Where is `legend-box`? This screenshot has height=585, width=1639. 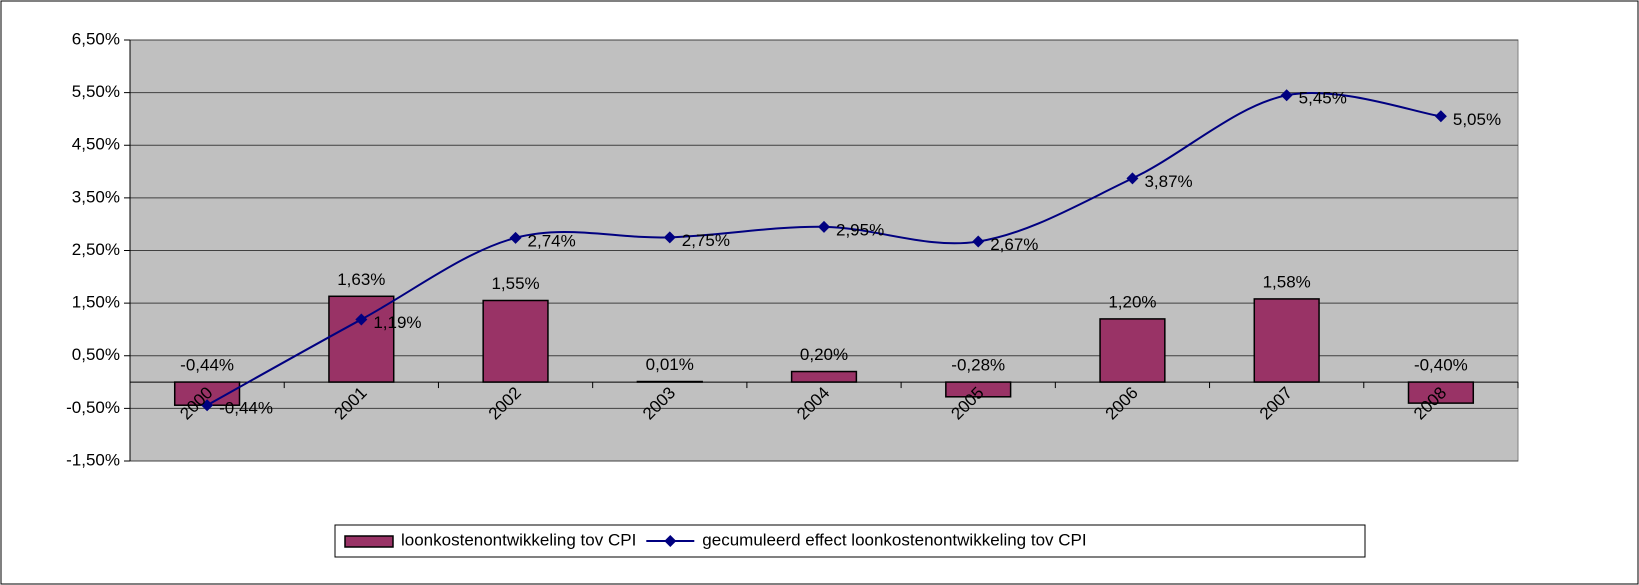 legend-box is located at coordinates (850, 541).